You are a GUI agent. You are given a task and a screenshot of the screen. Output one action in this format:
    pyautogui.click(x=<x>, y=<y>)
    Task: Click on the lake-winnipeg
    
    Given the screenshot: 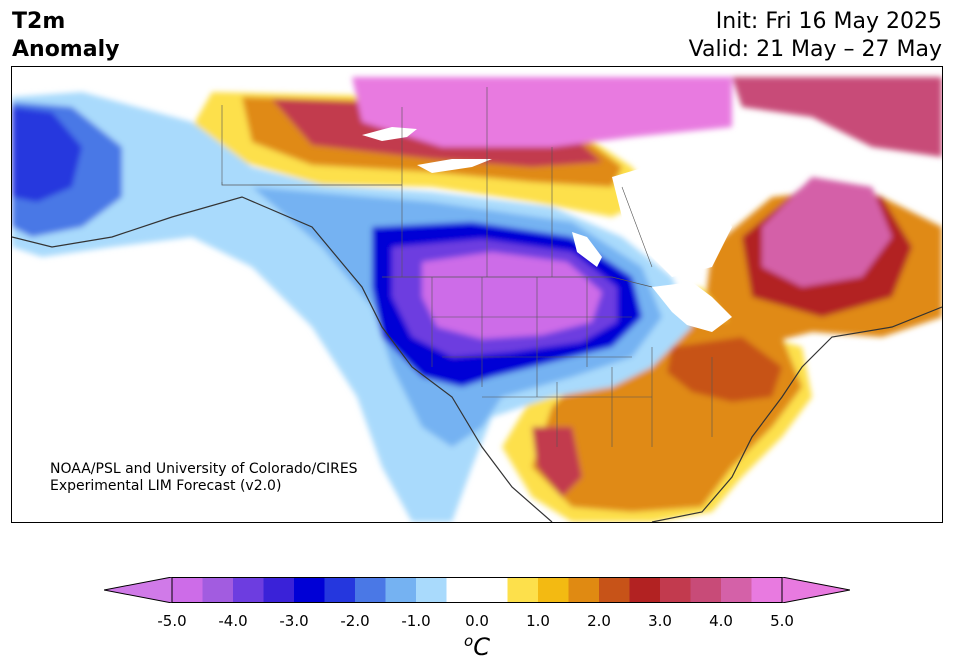 What is the action you would take?
    pyautogui.click(x=587, y=249)
    